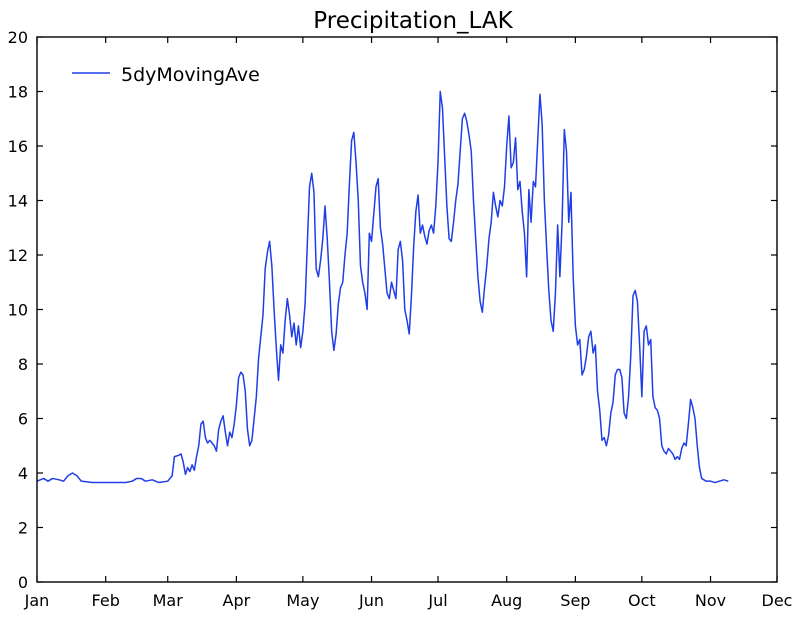 The height and width of the screenshot is (618, 800). I want to click on y-tick-label: 4, so click(23, 473).